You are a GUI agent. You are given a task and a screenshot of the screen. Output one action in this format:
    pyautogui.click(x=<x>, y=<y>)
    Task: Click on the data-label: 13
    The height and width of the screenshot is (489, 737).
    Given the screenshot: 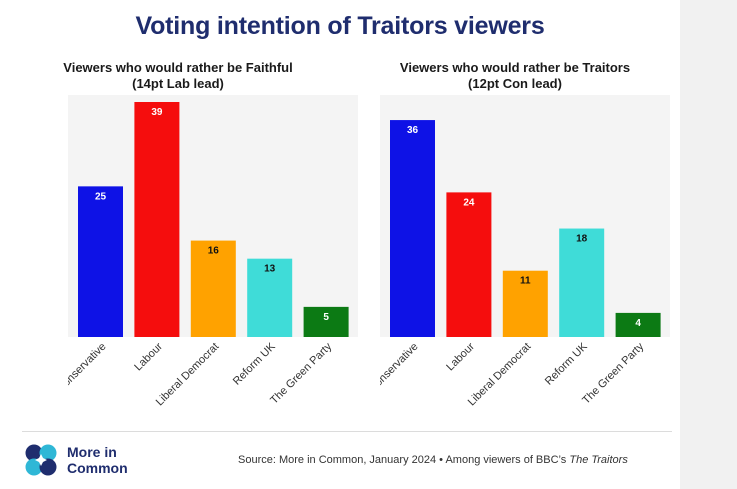 What is the action you would take?
    pyautogui.click(x=270, y=269)
    